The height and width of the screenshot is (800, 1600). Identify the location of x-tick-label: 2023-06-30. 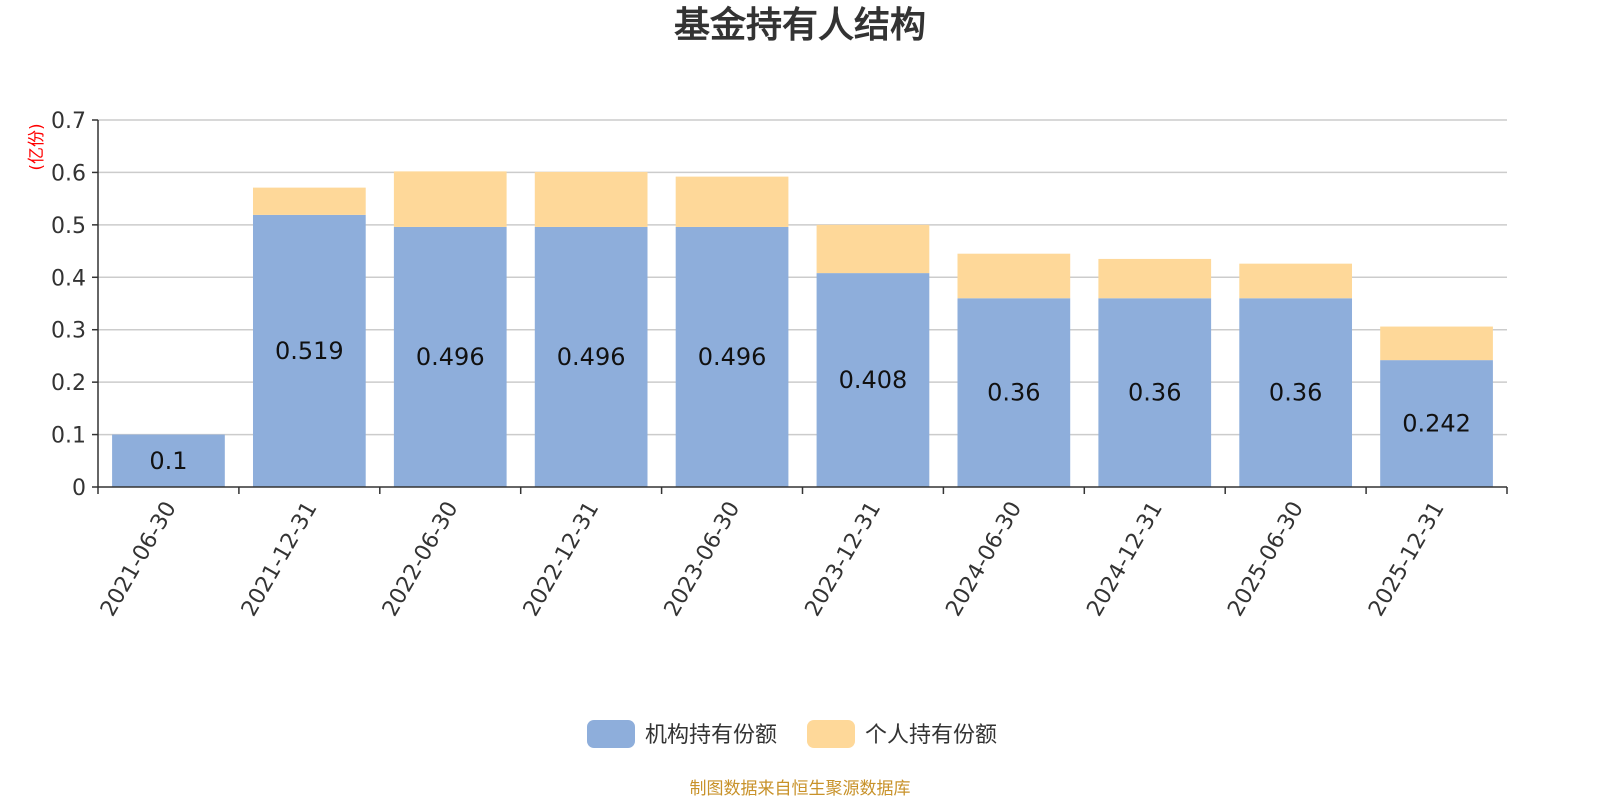
(703, 559).